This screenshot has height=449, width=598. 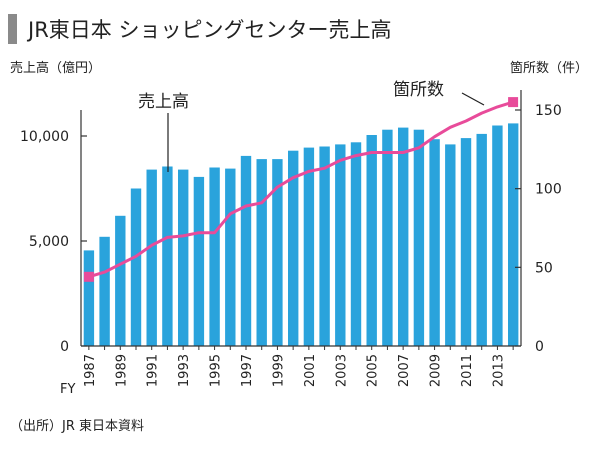 What do you see at coordinates (309, 246) in the screenshot?
I see `bar-2001` at bounding box center [309, 246].